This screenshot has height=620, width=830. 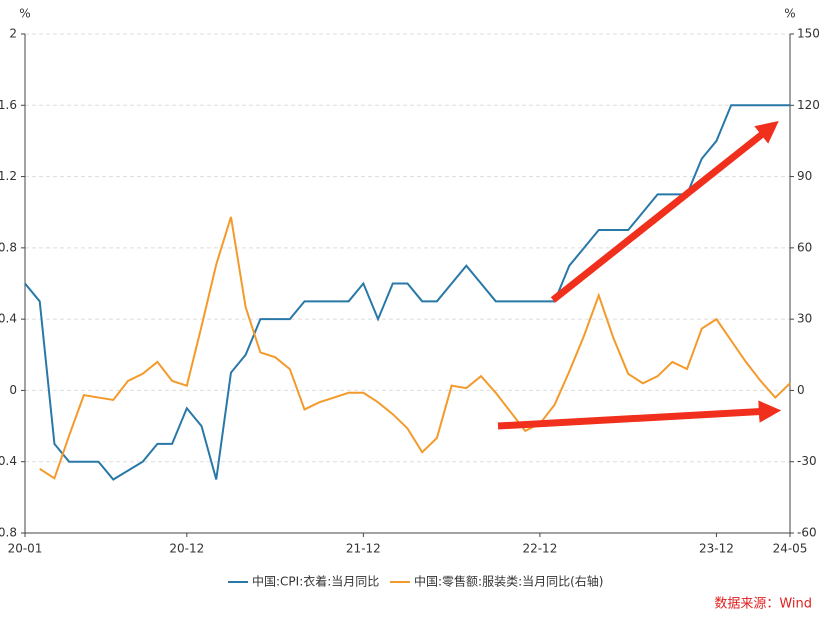 What do you see at coordinates (716, 549) in the screenshot?
I see `x-tick-label: 23-12` at bounding box center [716, 549].